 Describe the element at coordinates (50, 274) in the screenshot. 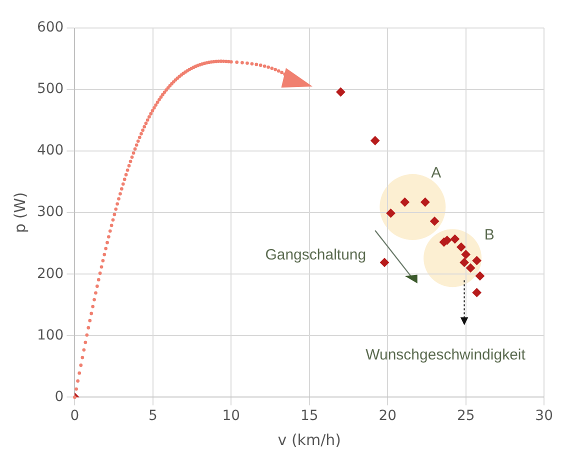

I see `y-tick-label: 200` at that location.